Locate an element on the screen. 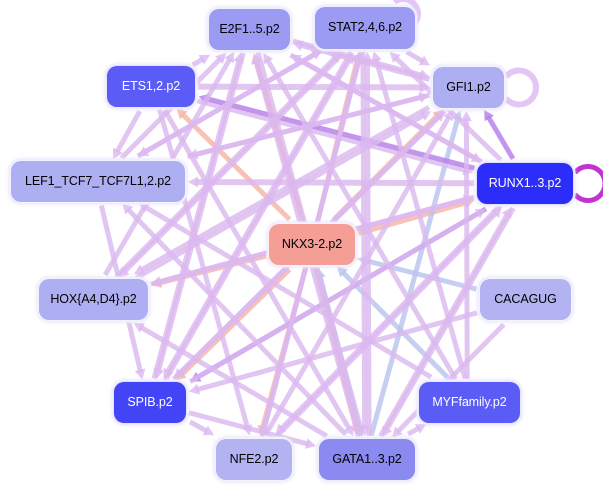 This screenshot has width=603, height=489. graph-node-runx: RUNX1..3.p2 is located at coordinates (525, 183).